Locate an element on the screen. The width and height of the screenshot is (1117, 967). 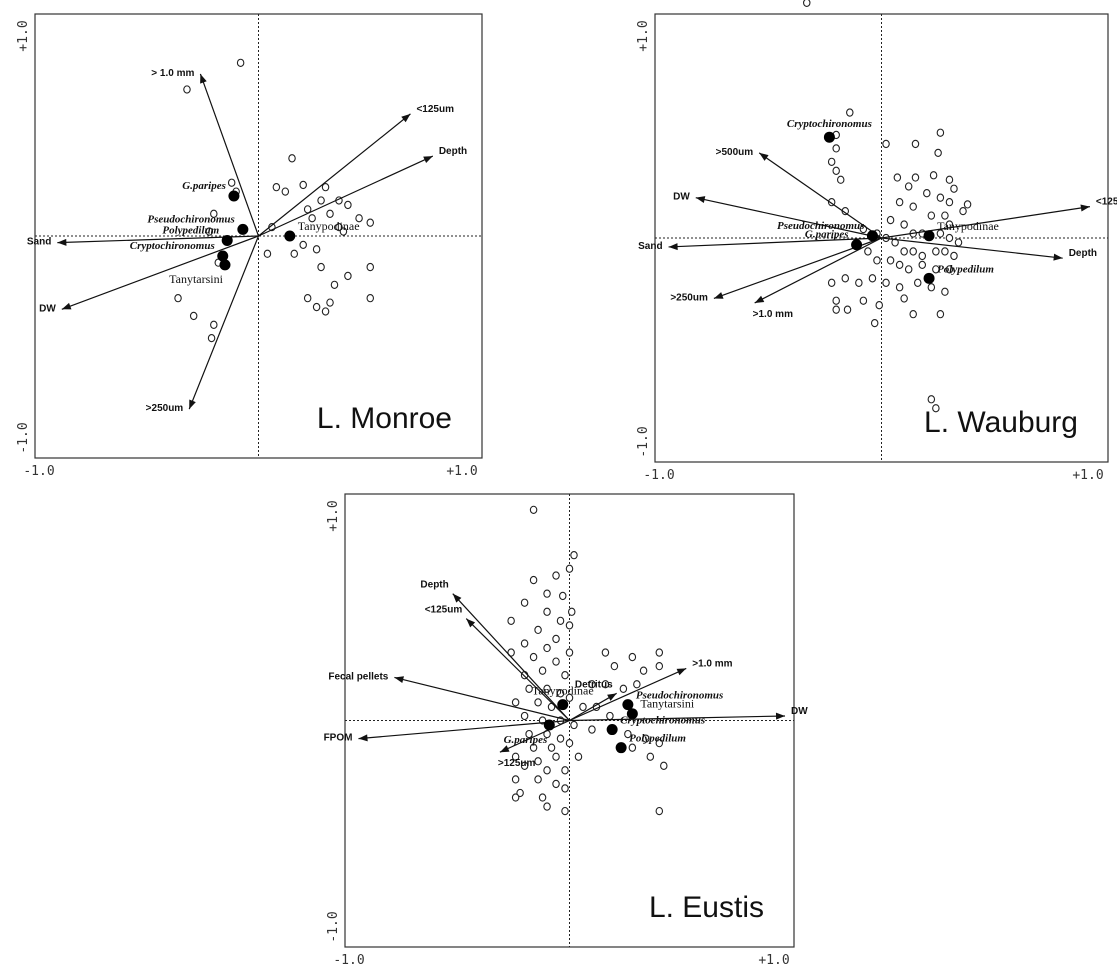
env-vector: >250um is located at coordinates (776, 270).